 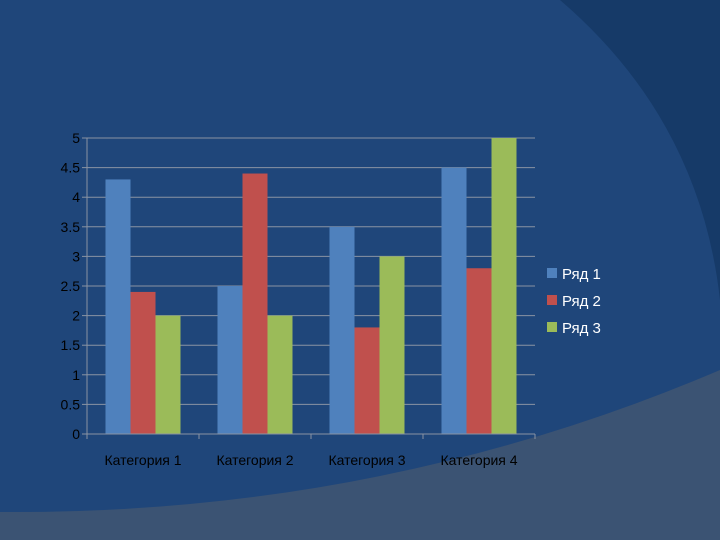 What do you see at coordinates (76, 197) in the screenshot?
I see `y-tick-label: 4` at bounding box center [76, 197].